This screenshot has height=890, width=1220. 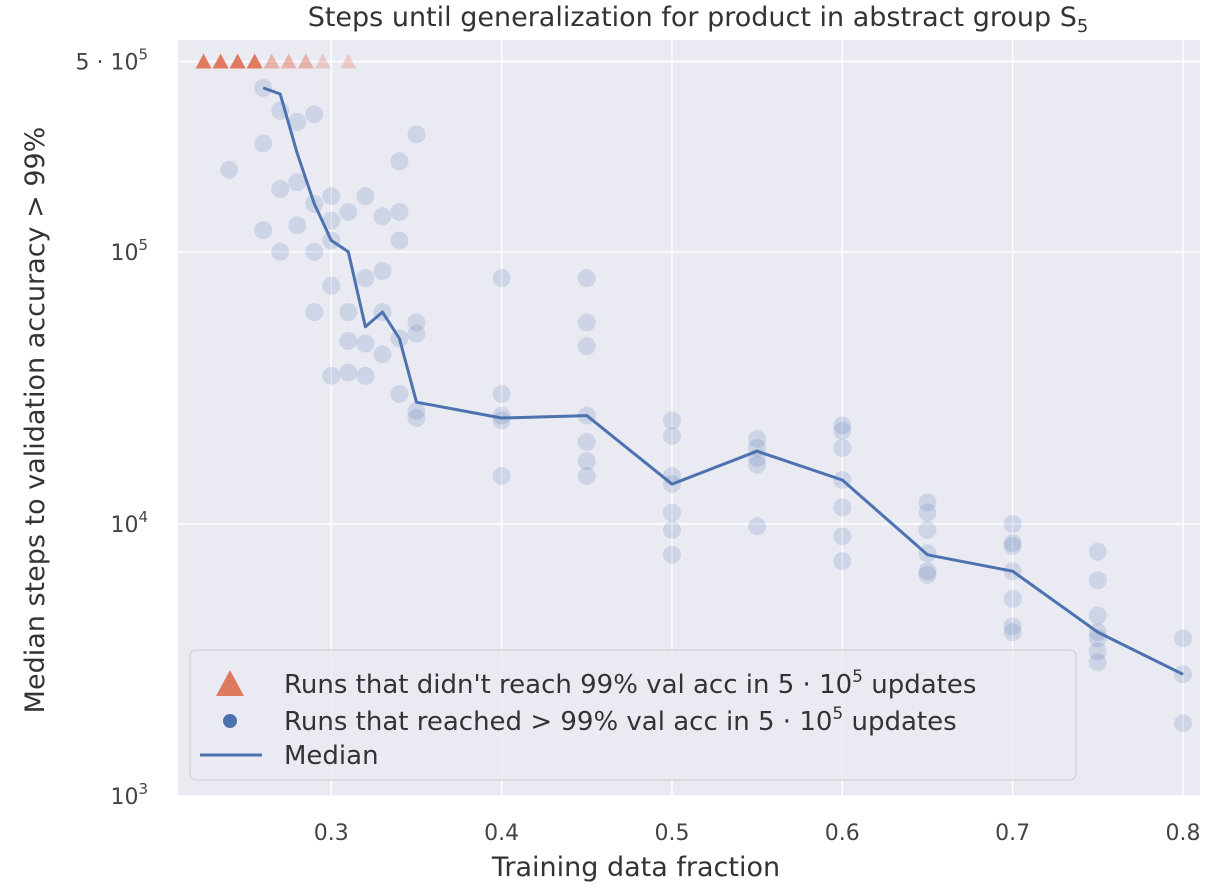 What do you see at coordinates (842, 833) in the screenshot?
I see `x-tick-label: 0.6` at bounding box center [842, 833].